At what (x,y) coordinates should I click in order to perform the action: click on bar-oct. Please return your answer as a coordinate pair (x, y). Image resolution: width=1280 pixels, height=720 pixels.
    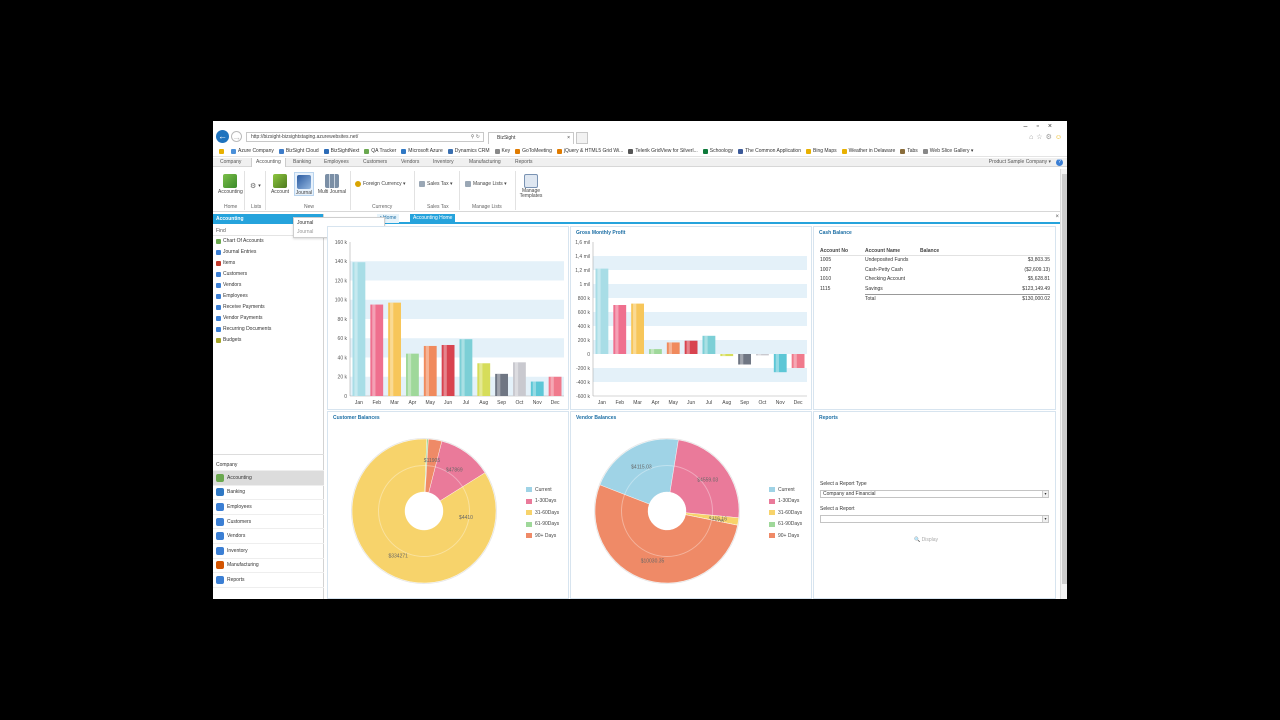
    Looking at the image, I should click on (519, 379).